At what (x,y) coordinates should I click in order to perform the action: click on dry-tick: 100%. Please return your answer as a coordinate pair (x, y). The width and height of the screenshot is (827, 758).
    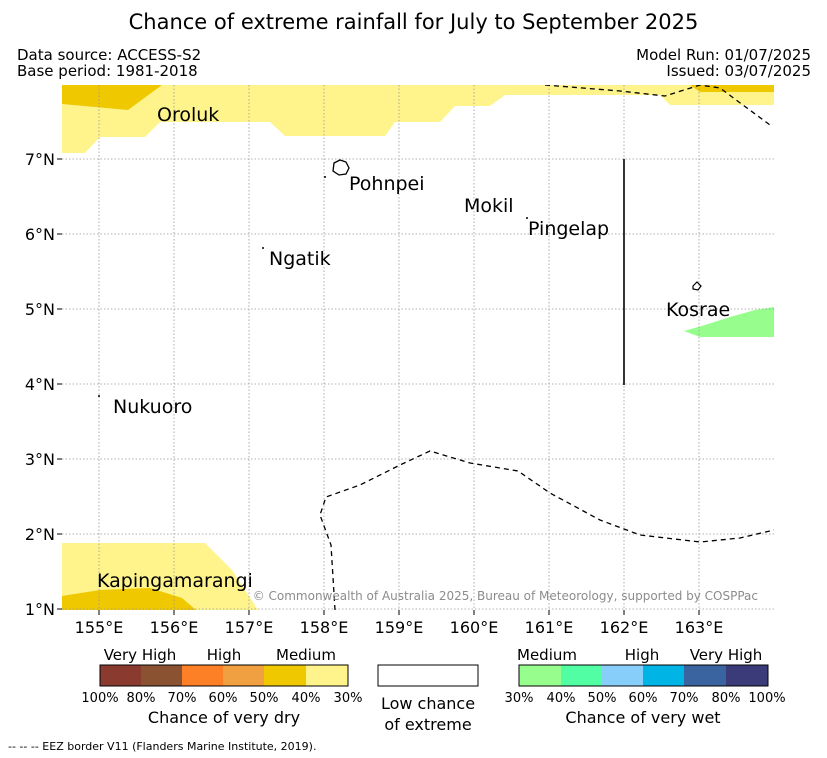
    Looking at the image, I should click on (99, 698).